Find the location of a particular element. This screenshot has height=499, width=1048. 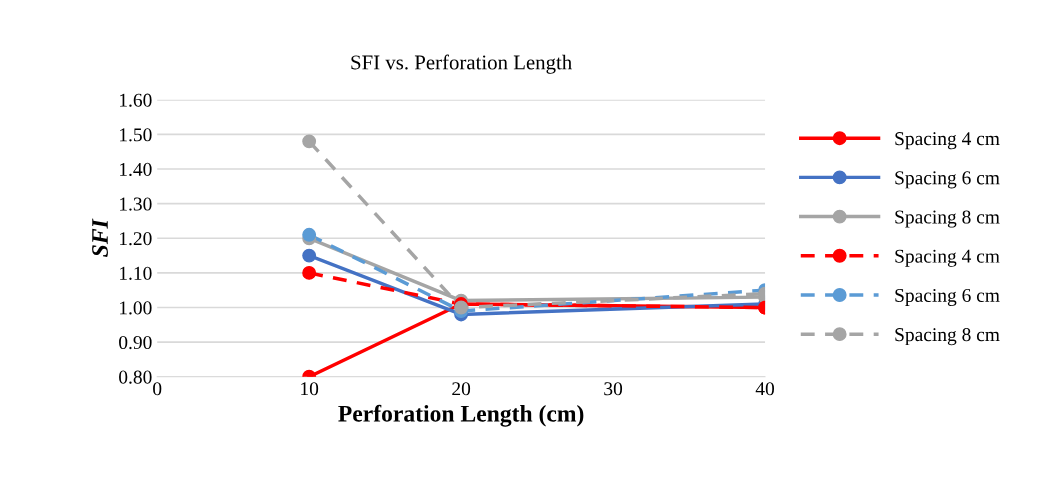

y-tick-label: 1.50 is located at coordinates (136, 135).